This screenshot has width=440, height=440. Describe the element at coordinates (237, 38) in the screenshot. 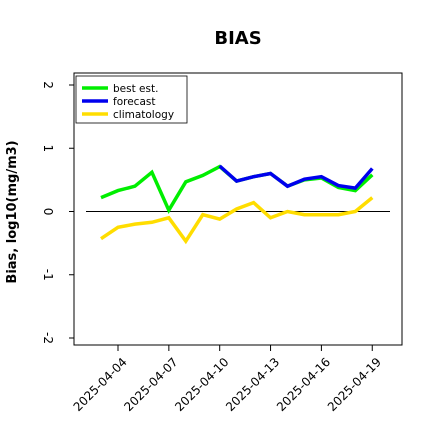

I see `chart-title: BIAS` at that location.